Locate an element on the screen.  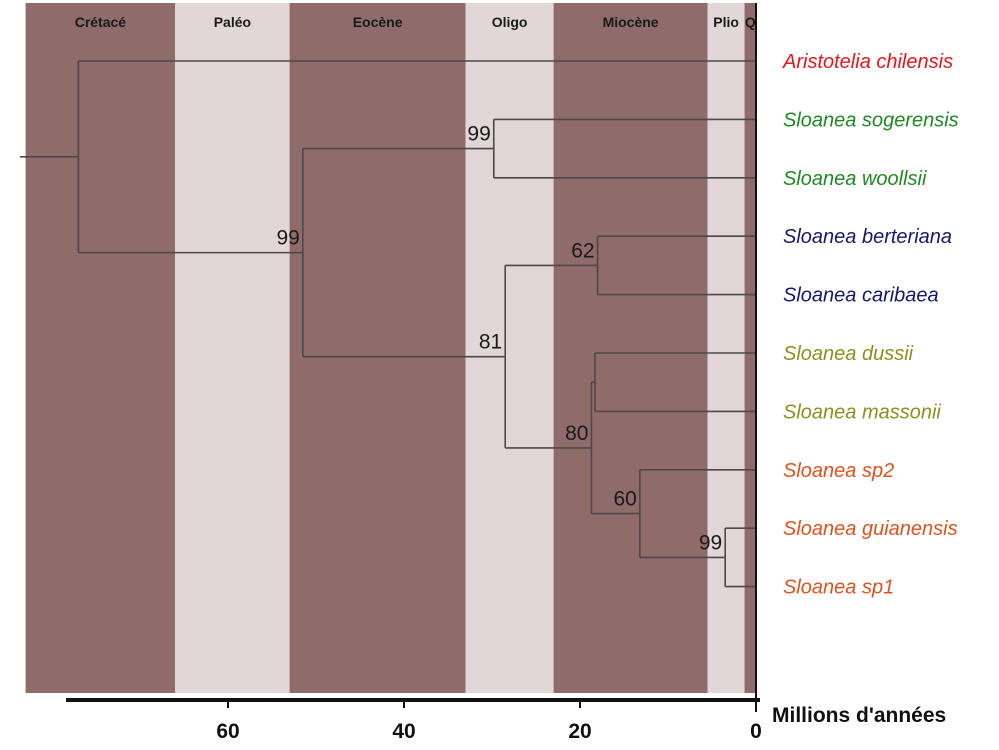
taxon-label: Sloanea woollsii is located at coordinates (855, 179).